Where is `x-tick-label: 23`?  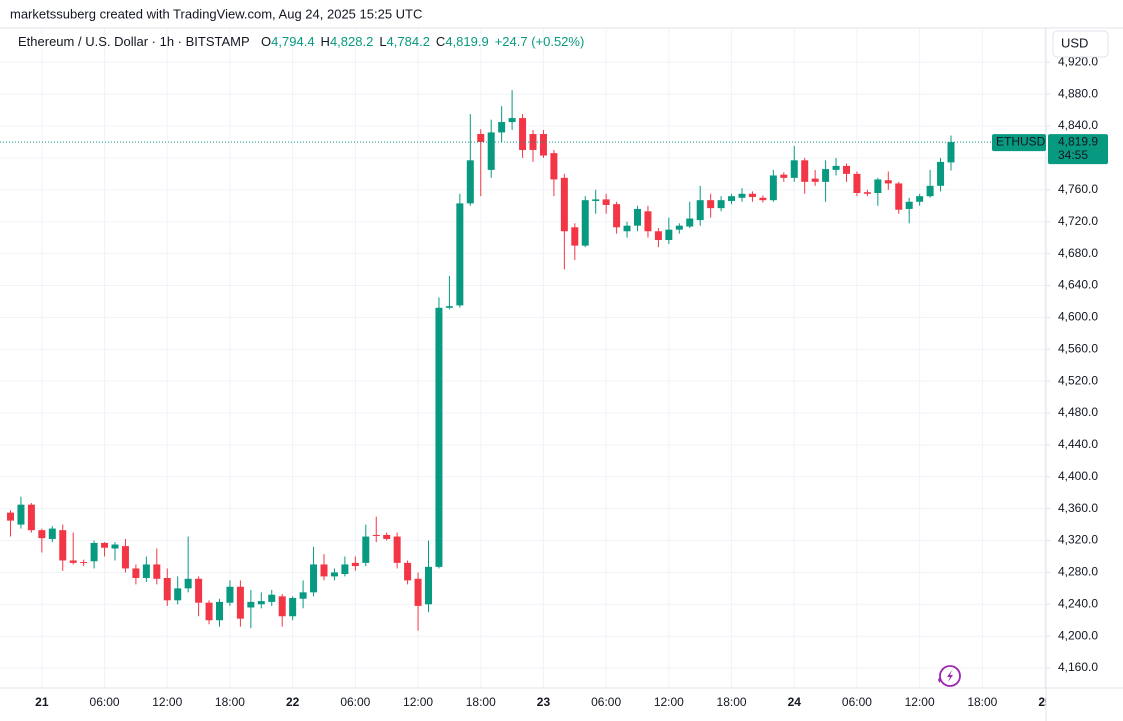
x-tick-label: 23 is located at coordinates (544, 702).